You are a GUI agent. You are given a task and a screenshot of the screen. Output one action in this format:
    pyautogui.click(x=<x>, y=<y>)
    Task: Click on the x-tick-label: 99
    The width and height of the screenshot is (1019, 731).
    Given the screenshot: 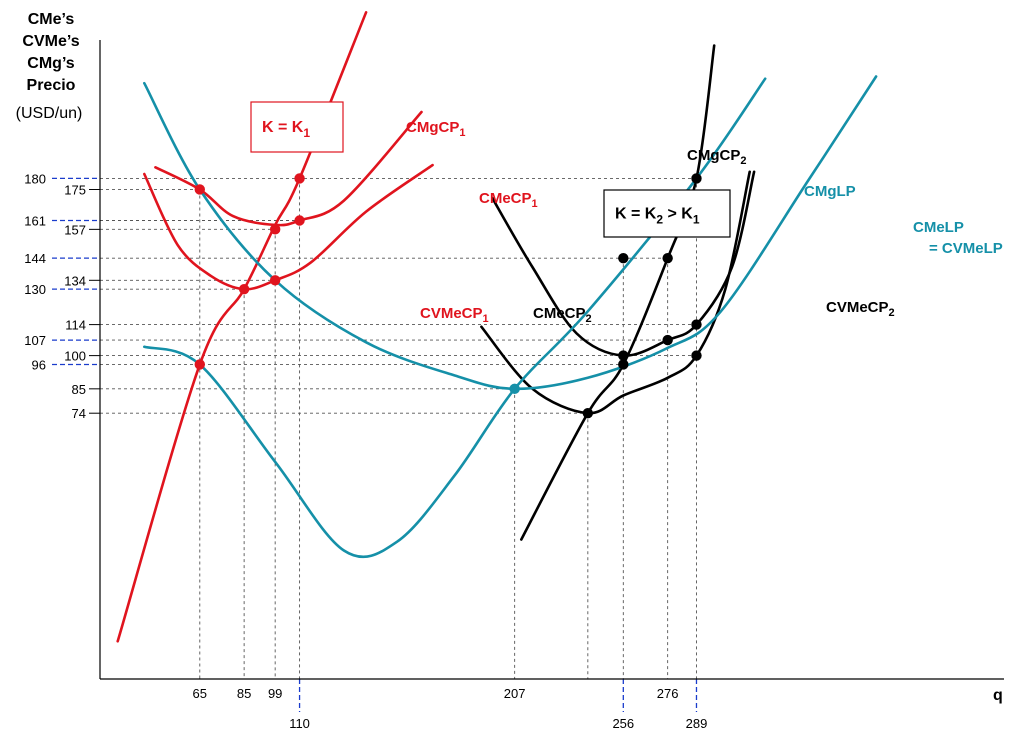 What is the action you would take?
    pyautogui.click(x=275, y=693)
    